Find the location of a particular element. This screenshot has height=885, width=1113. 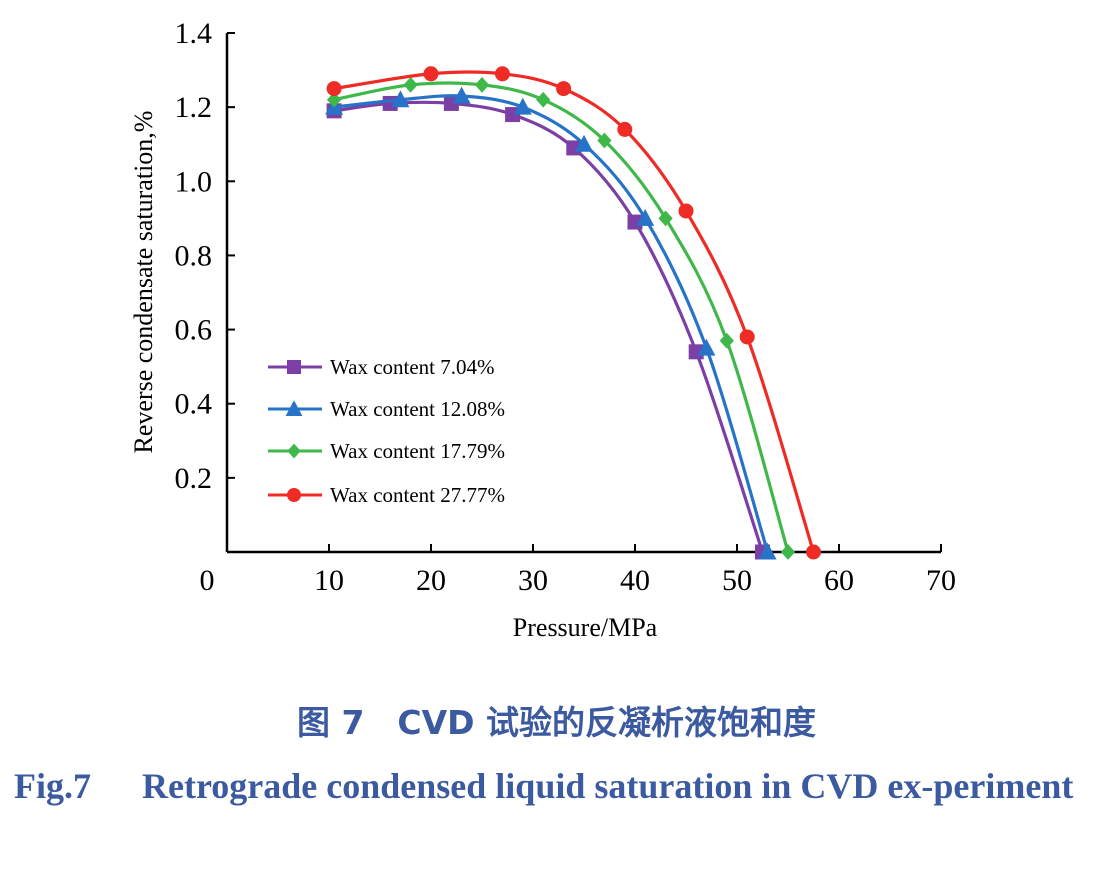

x-tick-label: 0 is located at coordinates (207, 580).